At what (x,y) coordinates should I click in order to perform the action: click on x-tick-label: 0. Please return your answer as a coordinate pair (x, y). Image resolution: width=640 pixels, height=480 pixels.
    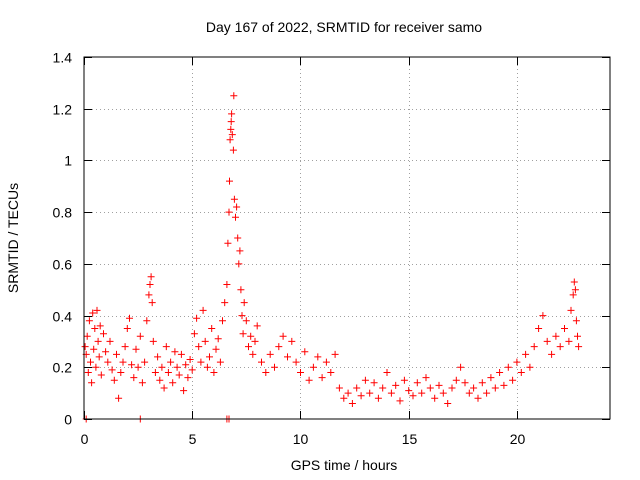
    Looking at the image, I should click on (85, 439).